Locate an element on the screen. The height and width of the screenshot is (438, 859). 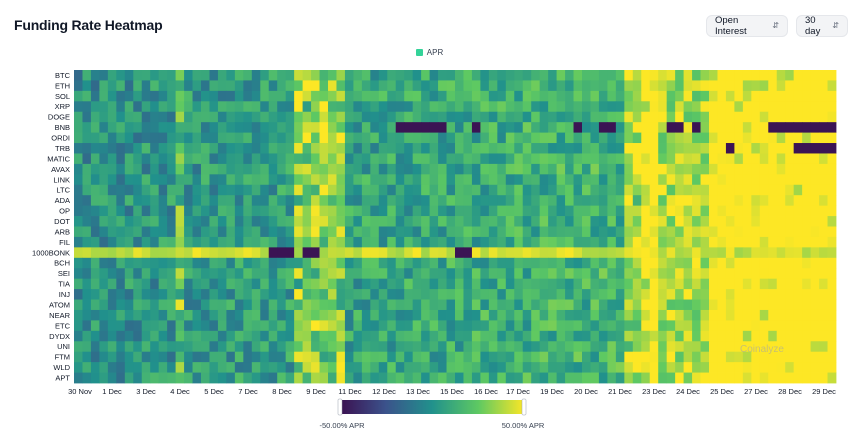
x-axis-label: 15 Dec is located at coordinates (452, 391).